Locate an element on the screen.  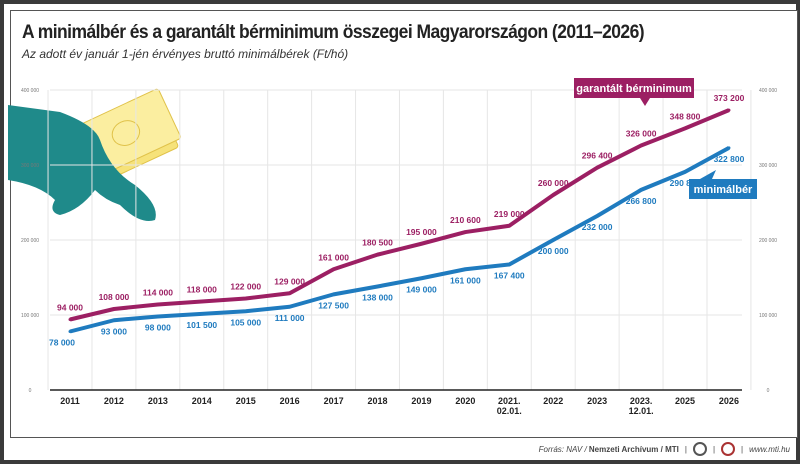
data-label: 167 400 is located at coordinates (509, 275).